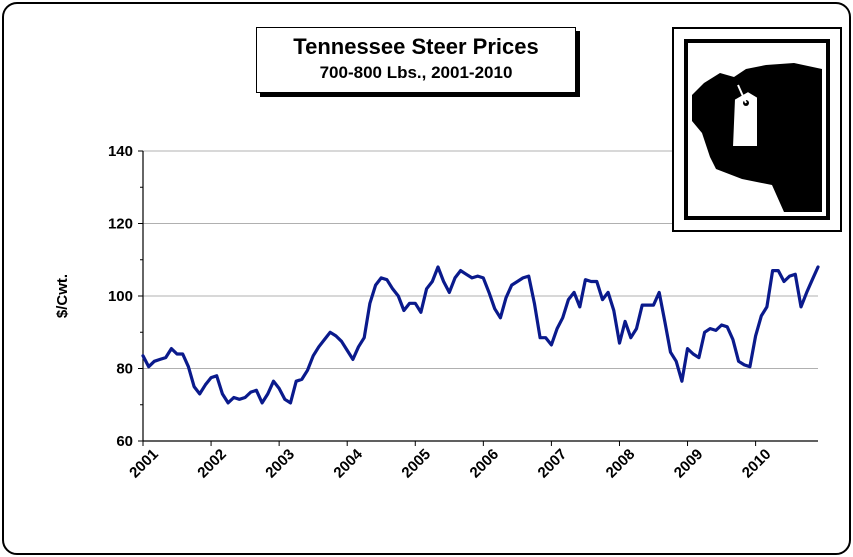 The width and height of the screenshot is (853, 557). What do you see at coordinates (416, 46) in the screenshot?
I see `chart-title: Tennessee Steer Prices` at bounding box center [416, 46].